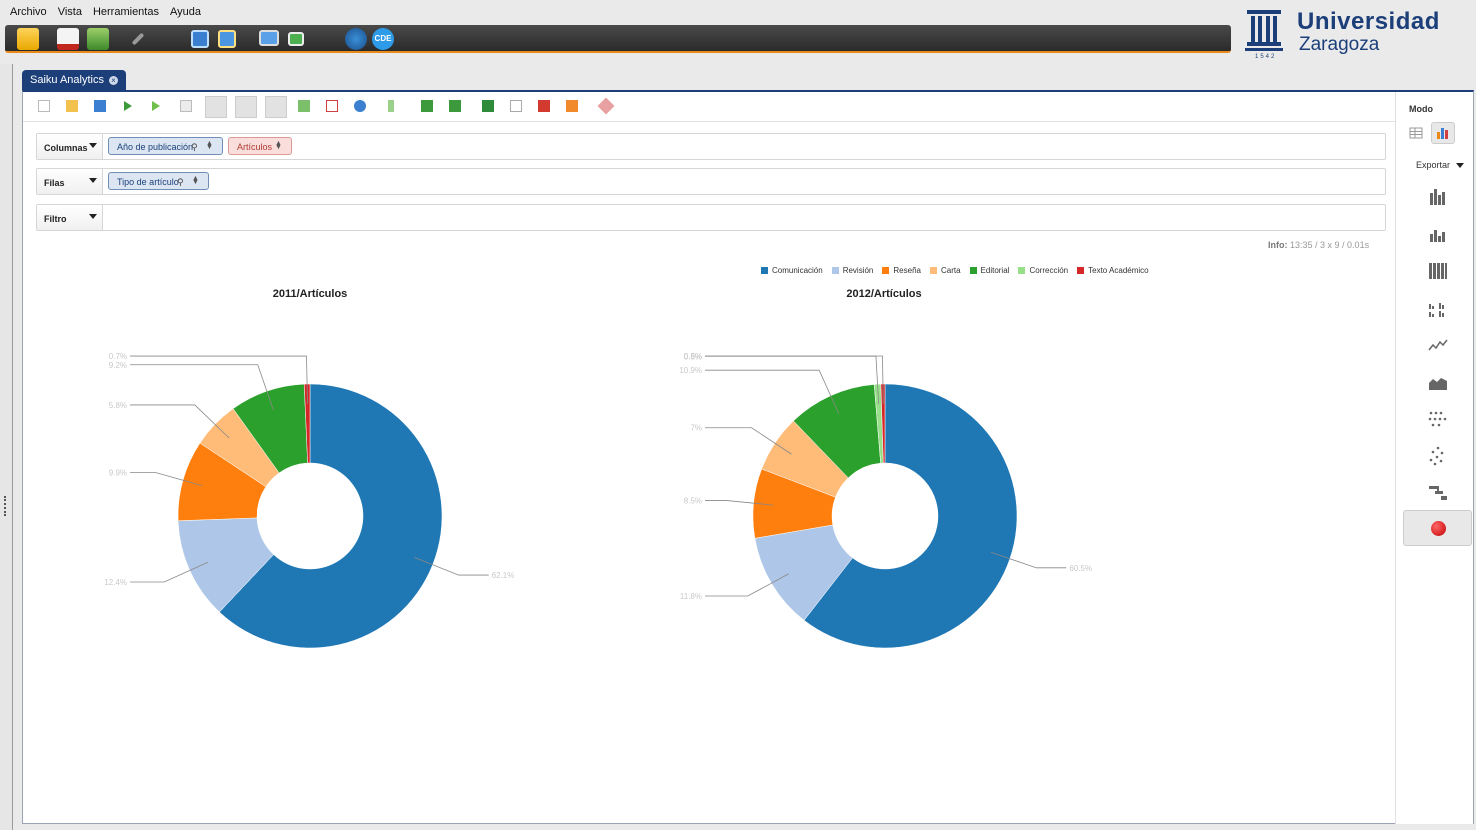 Image resolution: width=1476 pixels, height=830 pixels. Describe the element at coordinates (1443, 133) in the screenshot. I see `chart-mode-button` at that location.